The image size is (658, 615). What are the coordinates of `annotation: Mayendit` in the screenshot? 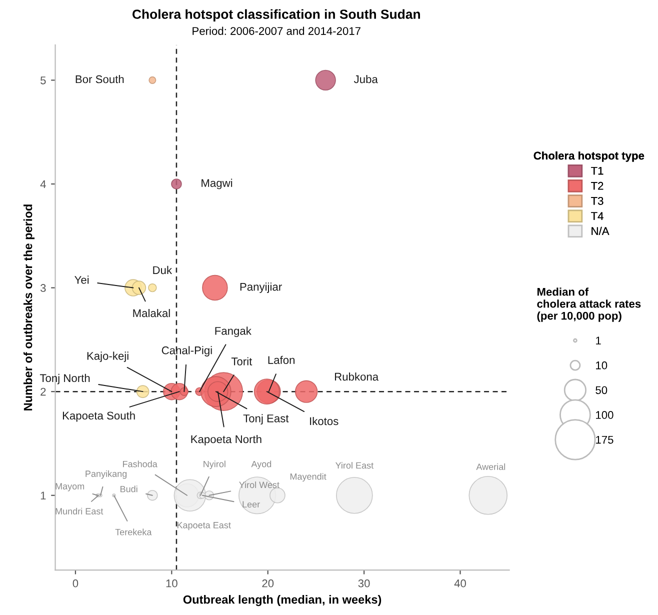 It's located at (308, 477).